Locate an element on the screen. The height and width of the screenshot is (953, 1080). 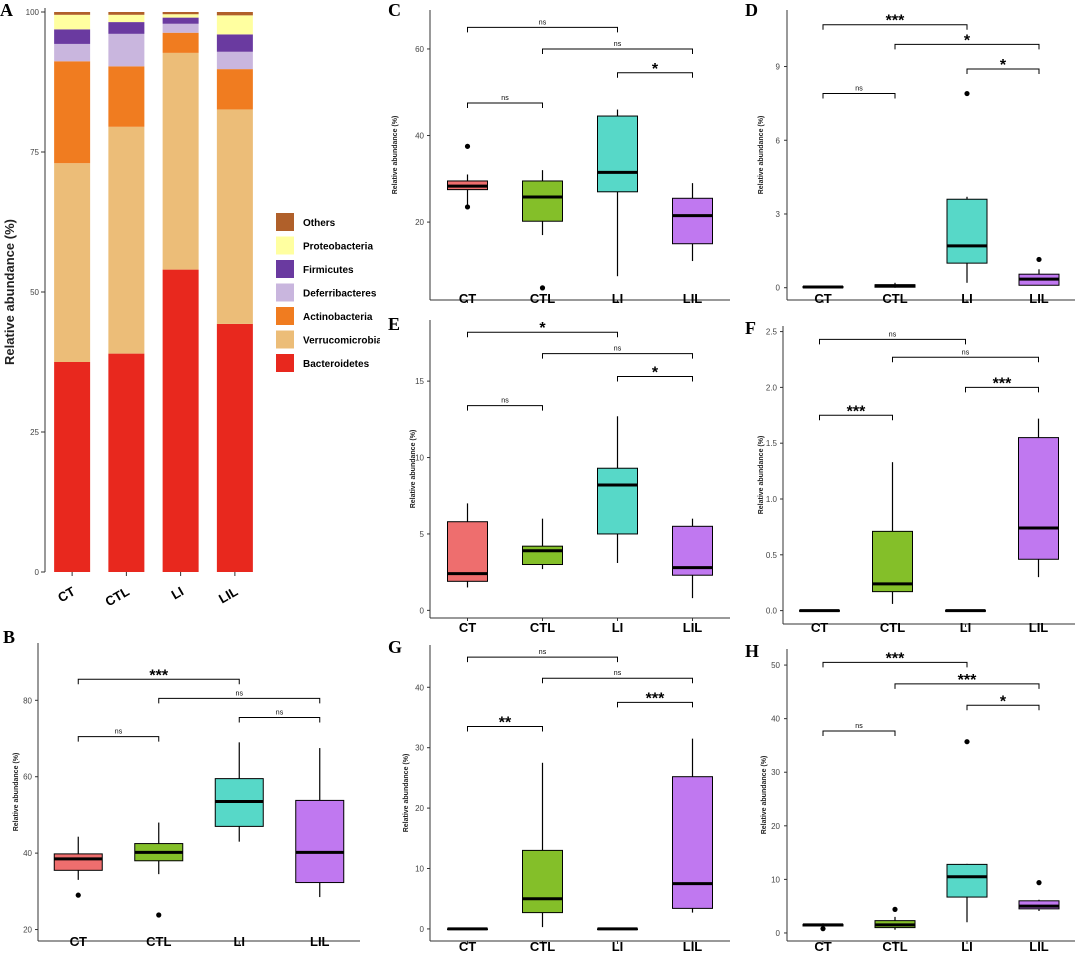
legend-label: Deferribacteres is located at coordinates (340, 294).